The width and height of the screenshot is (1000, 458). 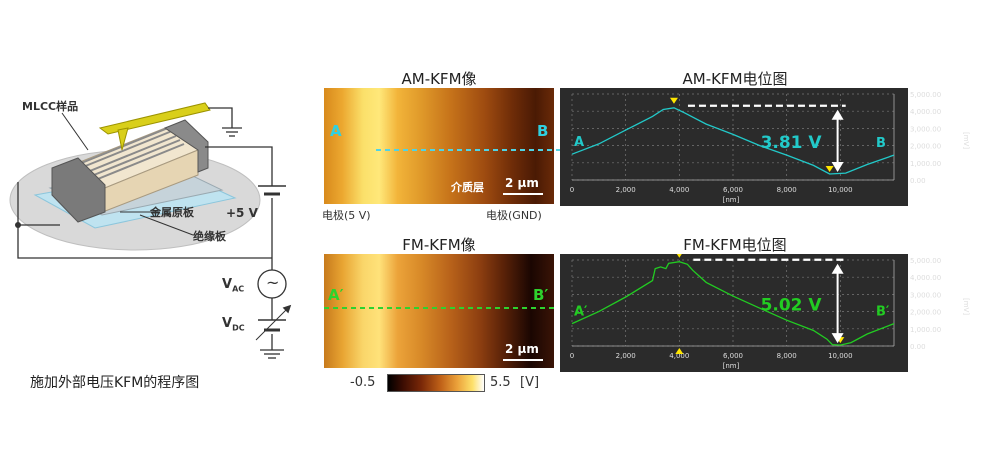 What do you see at coordinates (514, 215) in the screenshot?
I see `right-electrode-label: 电极(GND)` at bounding box center [514, 215].